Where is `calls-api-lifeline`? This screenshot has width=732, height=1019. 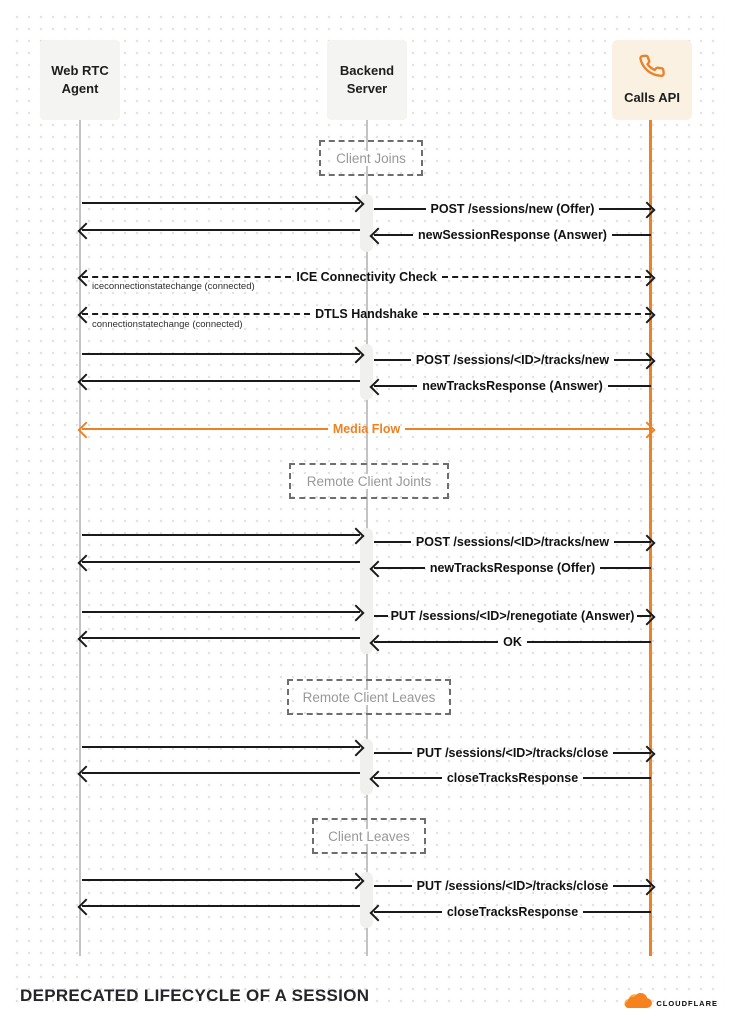 calls-api-lifeline is located at coordinates (650, 538).